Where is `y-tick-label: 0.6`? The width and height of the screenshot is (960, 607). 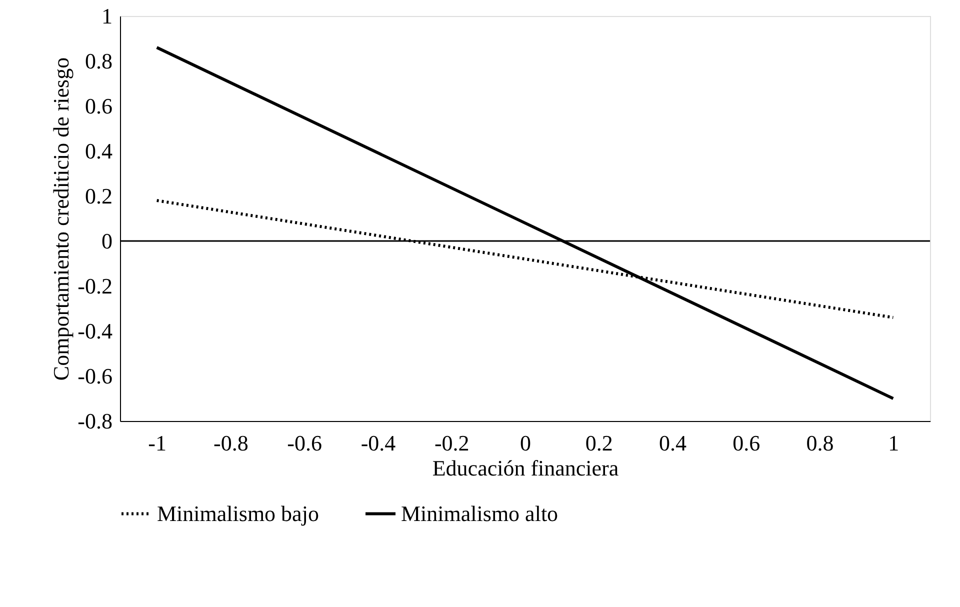
y-tick-label: 0.6 is located at coordinates (98, 106).